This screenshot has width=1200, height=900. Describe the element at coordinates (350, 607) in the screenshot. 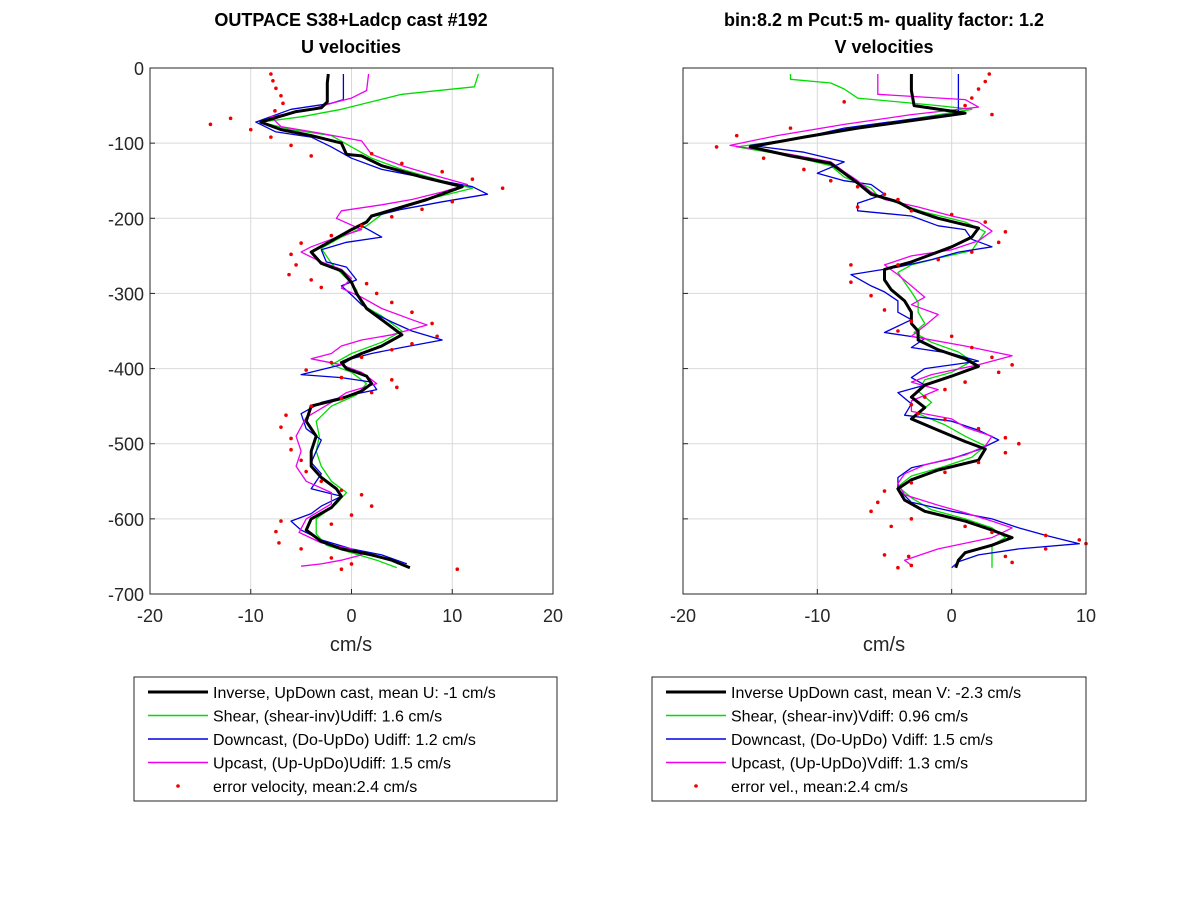

I see `u-x-tick-labels: -20 -10 0 10 20` at that location.